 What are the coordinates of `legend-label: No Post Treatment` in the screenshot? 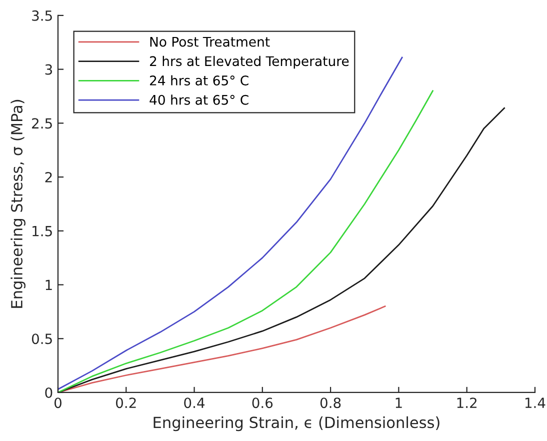 It's located at (210, 41).